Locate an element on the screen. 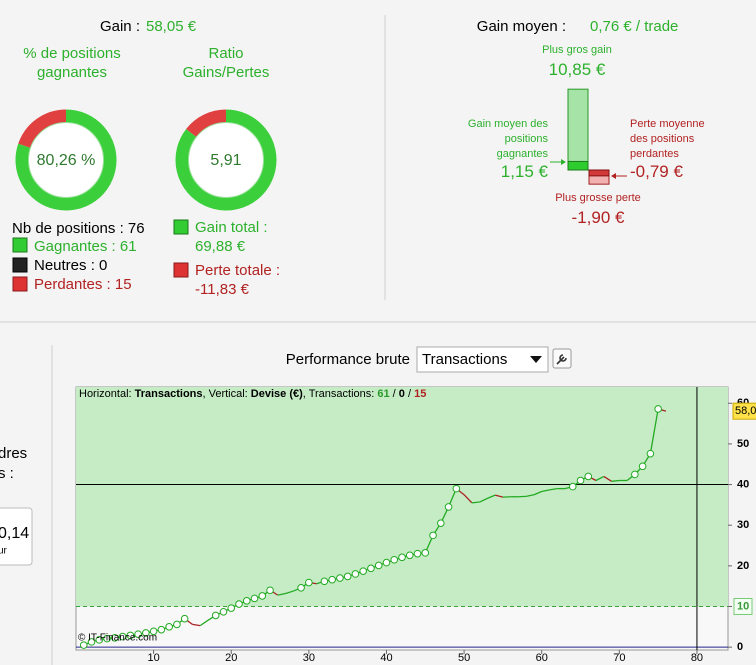 The image size is (756, 665). left-text: s : is located at coordinates (7, 473).